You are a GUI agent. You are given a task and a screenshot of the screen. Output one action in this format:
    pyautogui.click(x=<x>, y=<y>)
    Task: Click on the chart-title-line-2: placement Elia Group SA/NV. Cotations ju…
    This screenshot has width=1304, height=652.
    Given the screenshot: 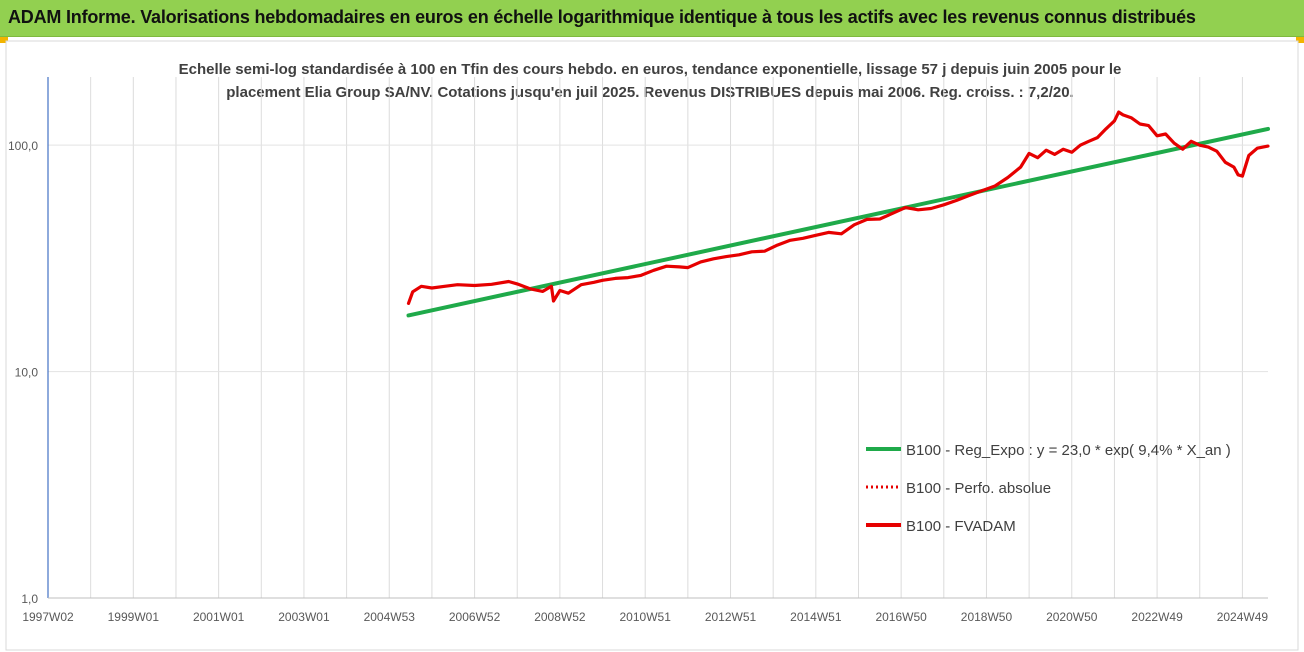 What is the action you would take?
    pyautogui.click(x=649, y=92)
    